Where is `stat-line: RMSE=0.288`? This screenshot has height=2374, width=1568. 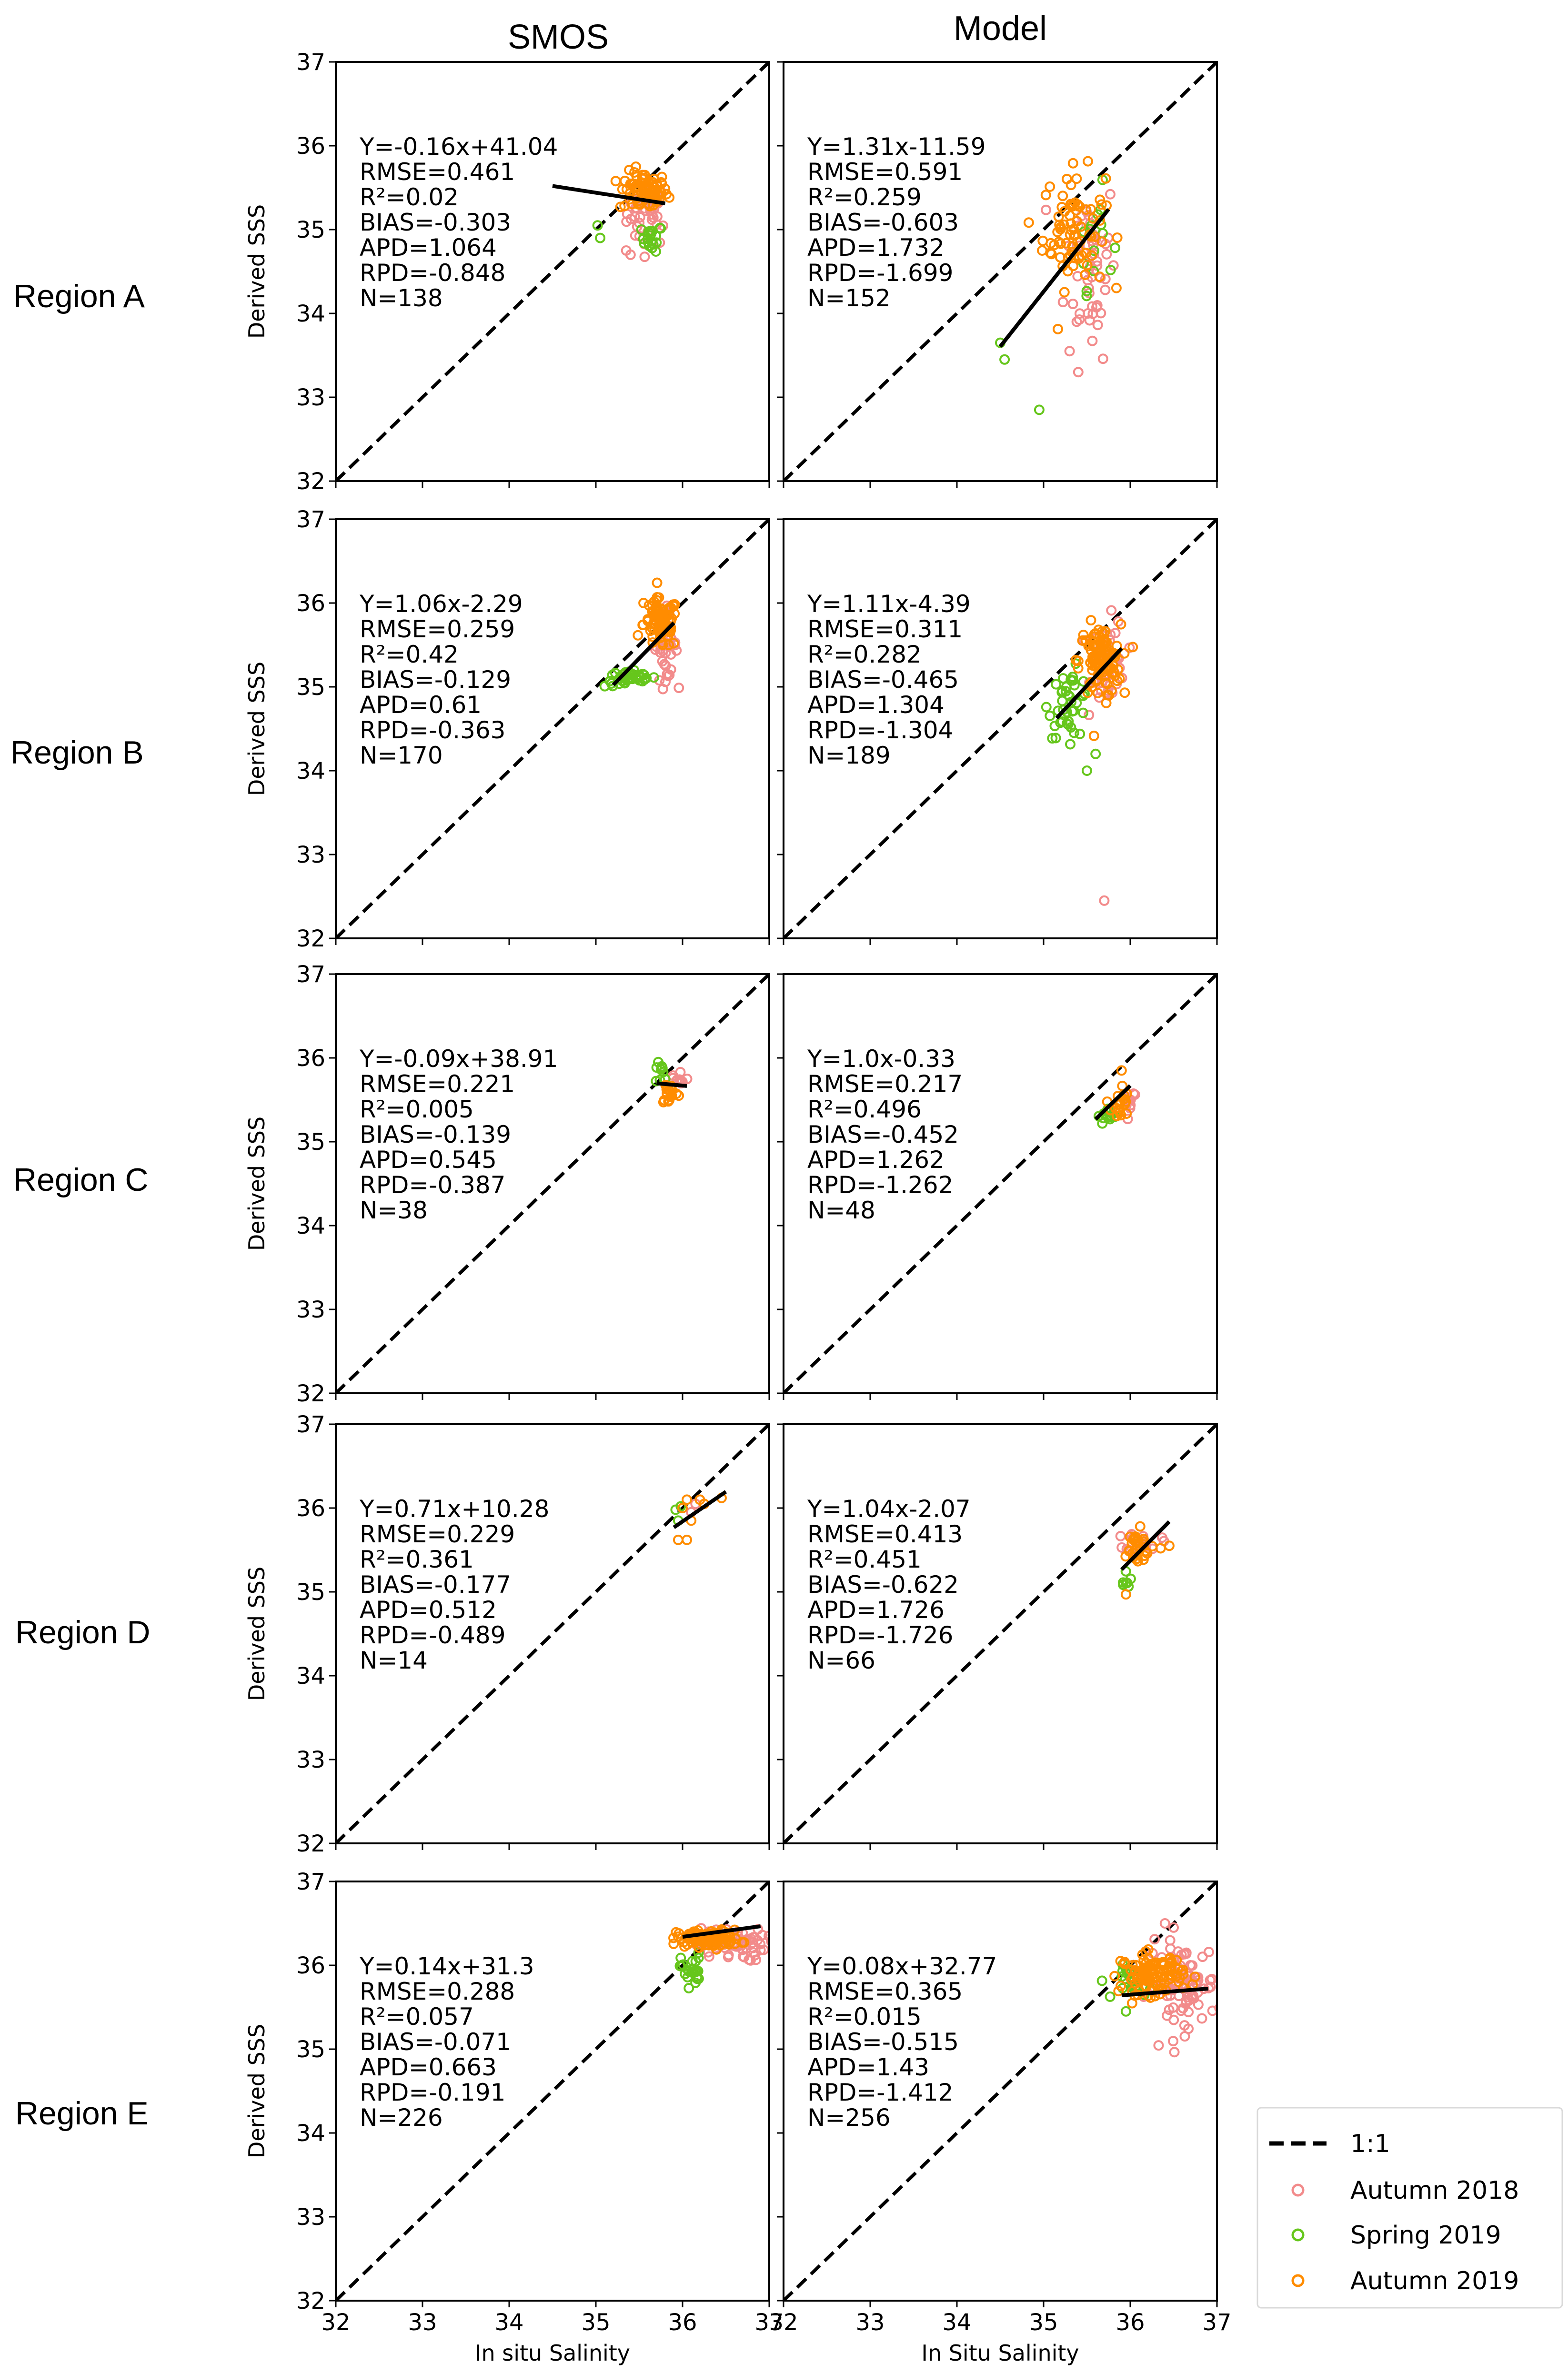 stat-line: RMSE=0.288 is located at coordinates (438, 1991).